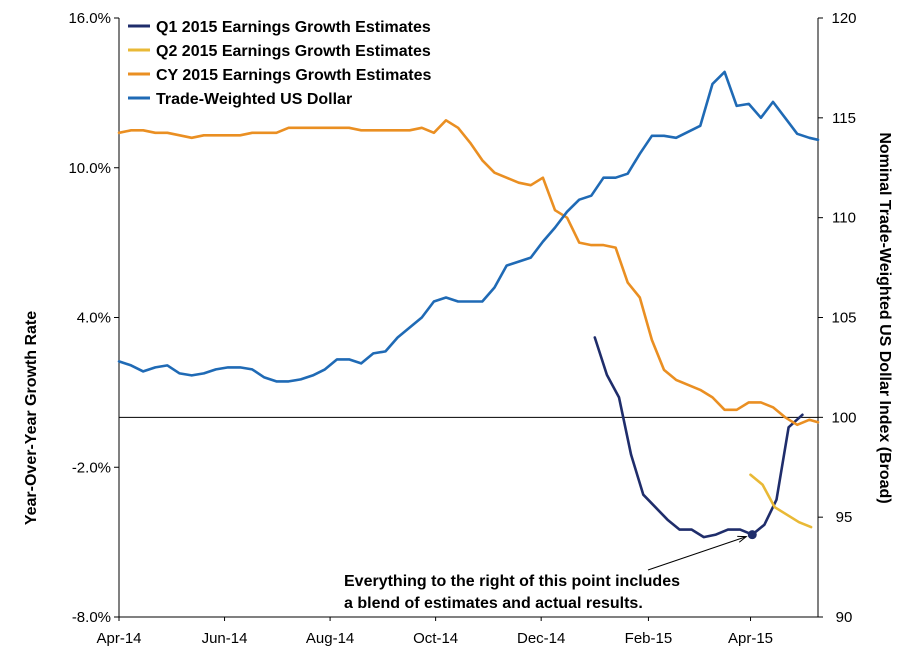 The image size is (913, 662). What do you see at coordinates (293, 75) in the screenshot?
I see `legend-label-cy-2015-earnings-growth-estimates: CY 2015 Earnings Growth Estimates` at bounding box center [293, 75].